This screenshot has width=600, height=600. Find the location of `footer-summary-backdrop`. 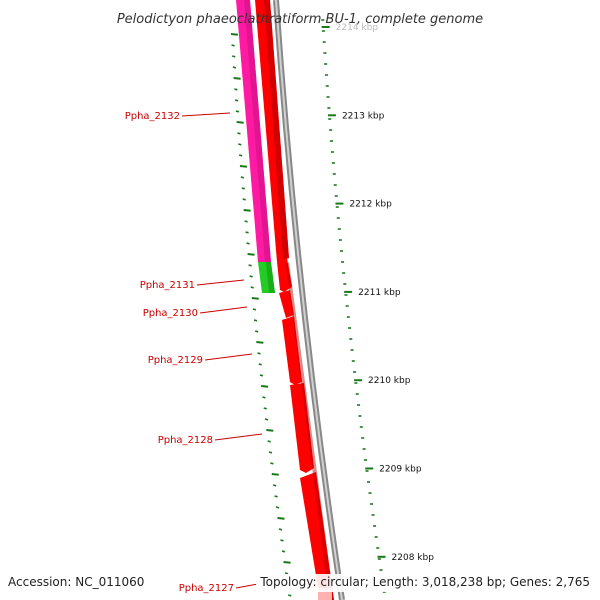

footer-summary-backdrop is located at coordinates (426, 583).